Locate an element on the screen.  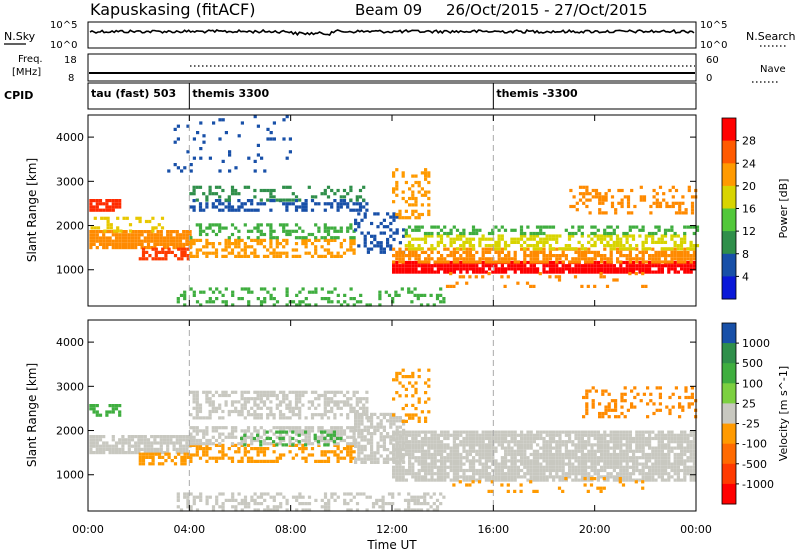
cpid-segment-label: themis 3300 is located at coordinates (230, 93).